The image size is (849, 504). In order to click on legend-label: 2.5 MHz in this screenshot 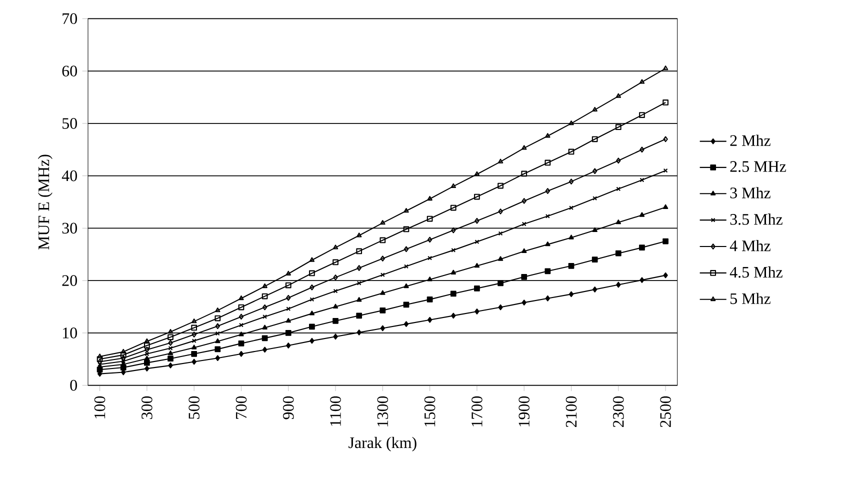, I will do `click(758, 166)`.